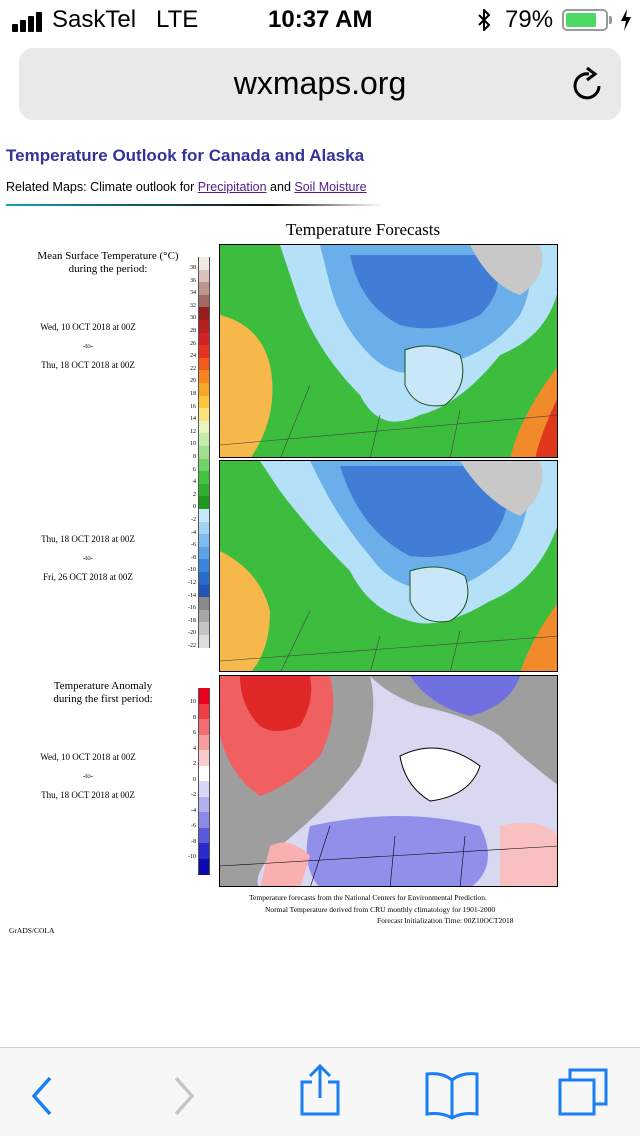 The height and width of the screenshot is (1136, 640). Describe the element at coordinates (103, 686) in the screenshot. I see `anomaly-label-line1: Temperature Anomaly` at that location.